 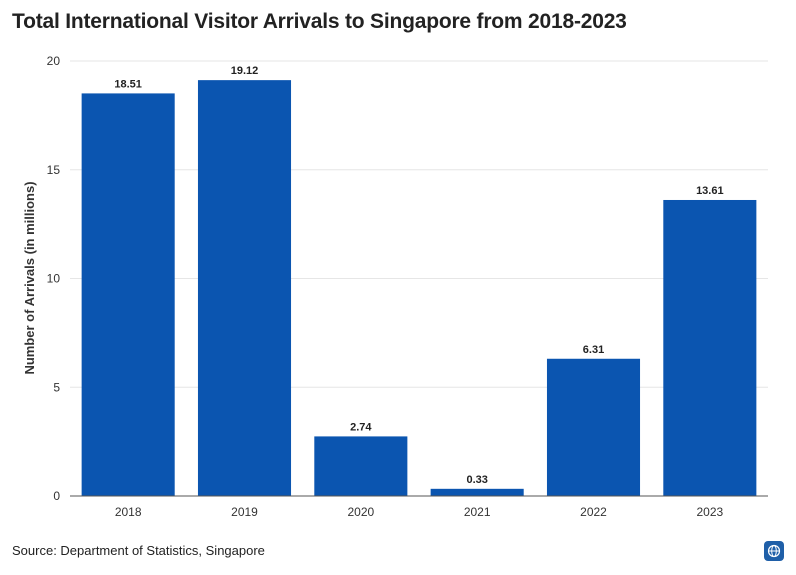 I want to click on x-axis-ticks: 2018 2019 2020 2021 2022 2023, so click(x=419, y=512).